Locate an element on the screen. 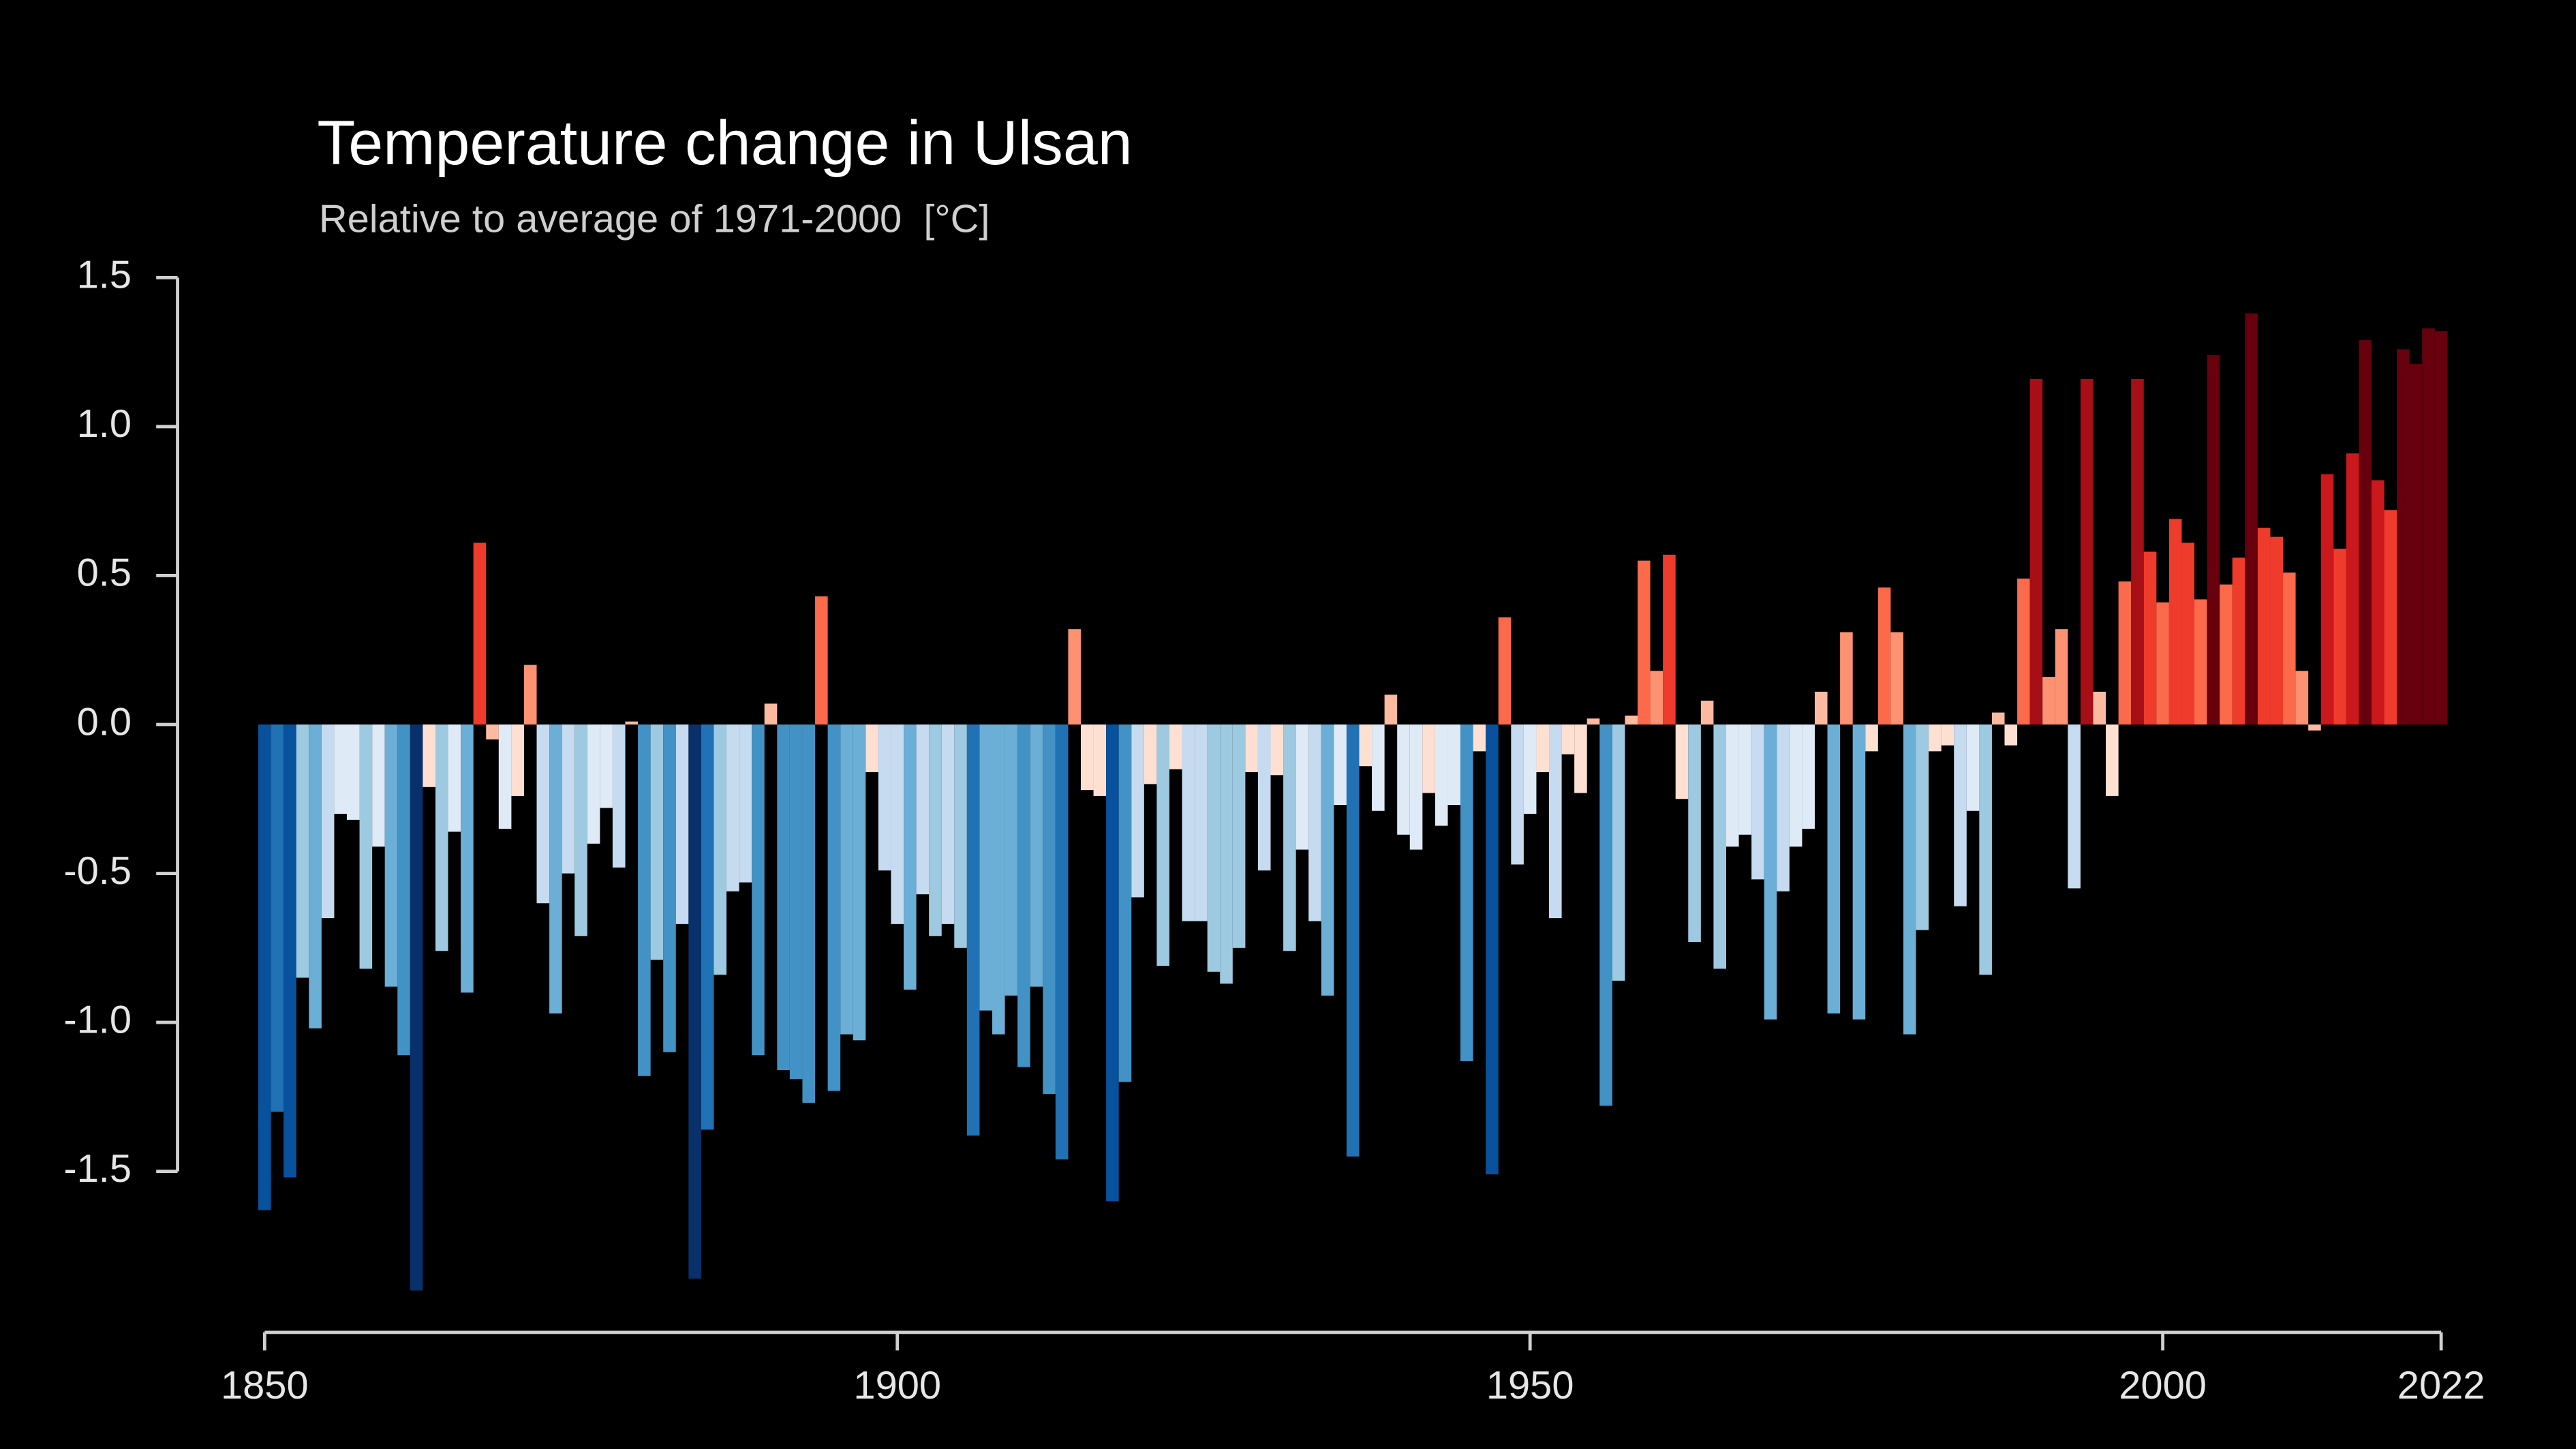 This screenshot has width=2576, height=1449. y-tick-label: 0.5 is located at coordinates (105, 573).